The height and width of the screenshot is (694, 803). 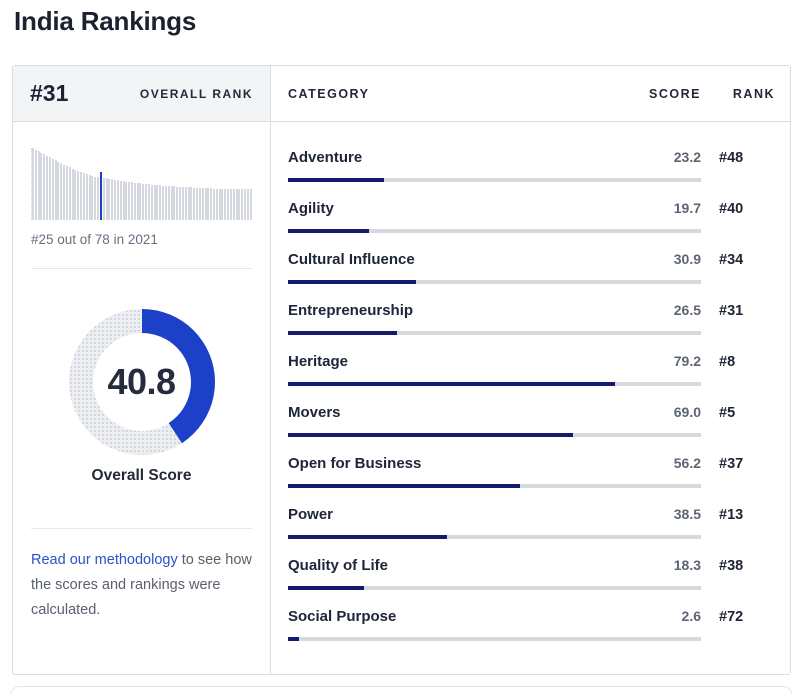 What do you see at coordinates (351, 310) in the screenshot?
I see `category-name: Entrepreneurship` at bounding box center [351, 310].